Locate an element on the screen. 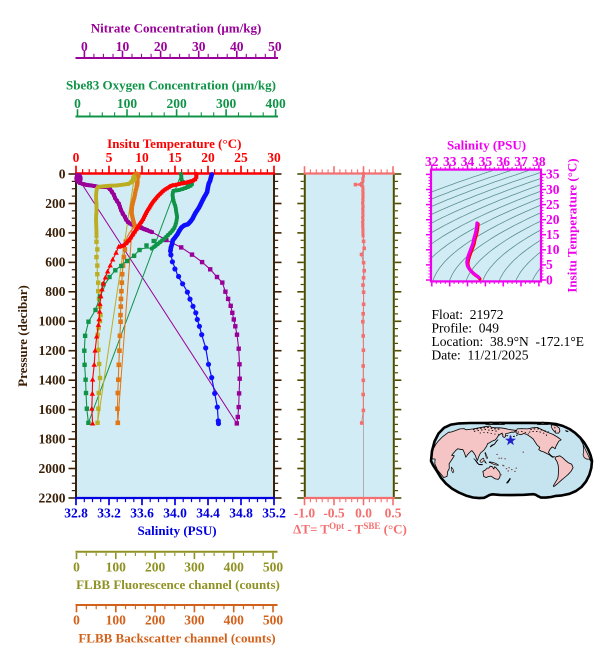 The image size is (609, 663). svg-text: 37 is located at coordinates (521, 161).